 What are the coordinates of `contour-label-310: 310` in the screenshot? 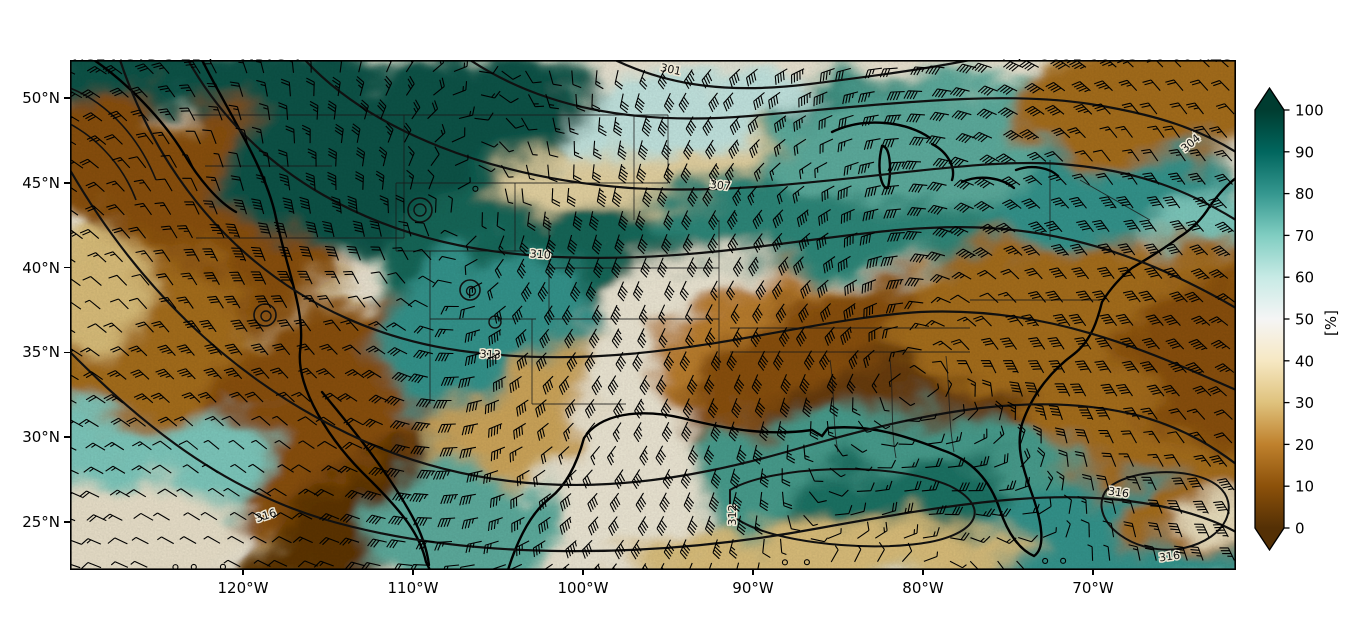 It's located at (540, 254).